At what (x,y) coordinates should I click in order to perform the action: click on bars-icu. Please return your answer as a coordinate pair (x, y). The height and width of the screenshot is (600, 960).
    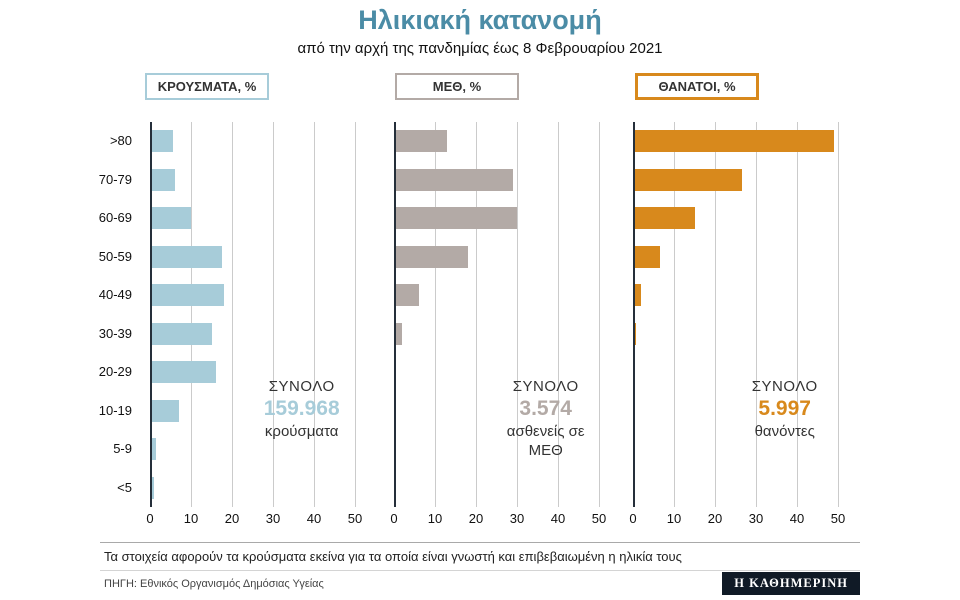
    Looking at the image, I should click on (496, 314).